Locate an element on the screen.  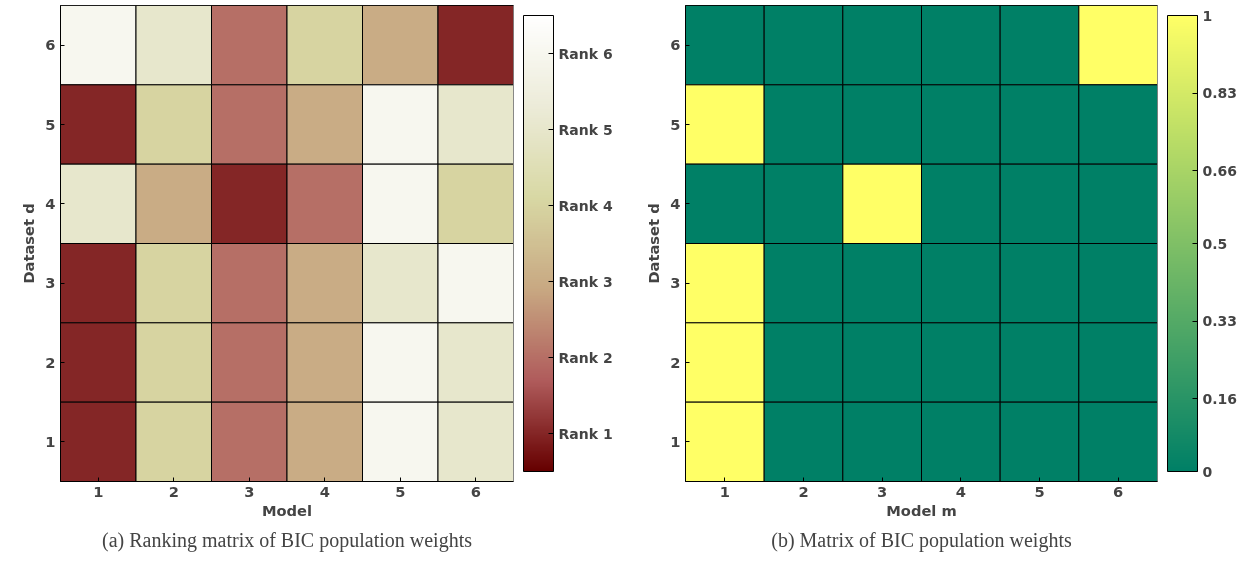
color-bar-label: 1 is located at coordinates (1207, 15).